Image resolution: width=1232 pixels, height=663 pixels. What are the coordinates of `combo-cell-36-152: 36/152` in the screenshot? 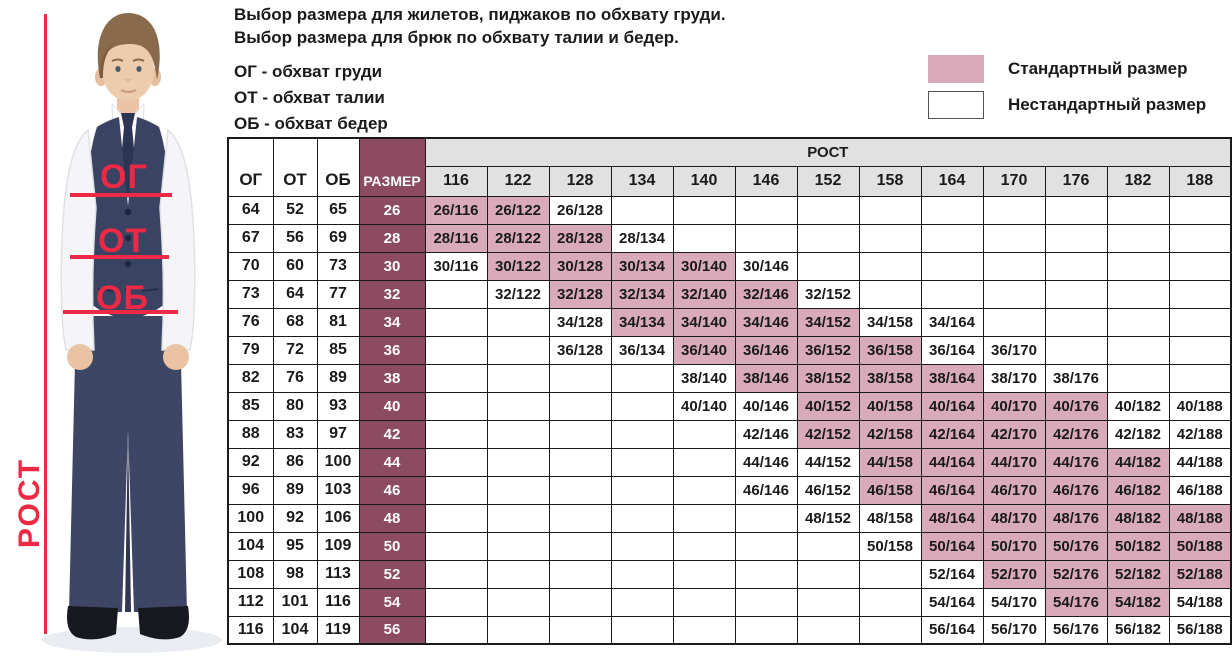 It's located at (828, 350).